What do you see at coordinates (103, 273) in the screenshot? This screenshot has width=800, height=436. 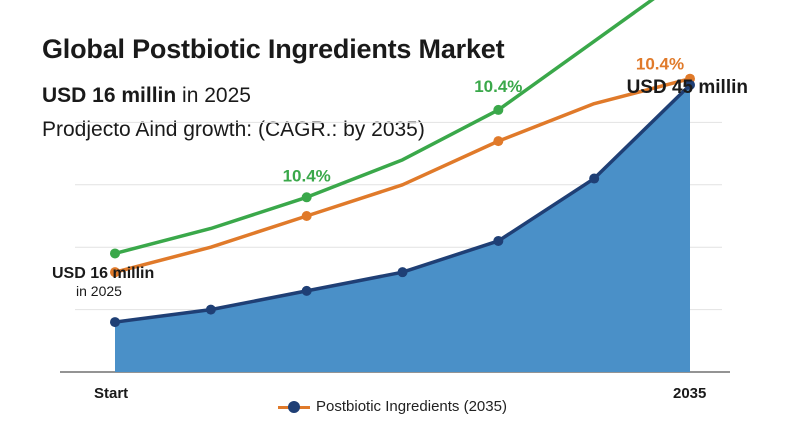 I see `annotation-start-value: USD 16 millin` at bounding box center [103, 273].